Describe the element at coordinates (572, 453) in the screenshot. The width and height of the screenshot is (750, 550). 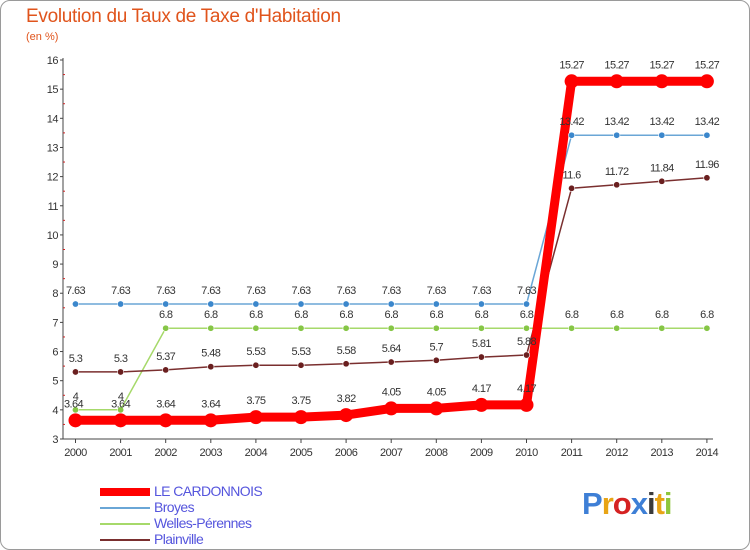
I see `x-tick-label: 2011` at that location.